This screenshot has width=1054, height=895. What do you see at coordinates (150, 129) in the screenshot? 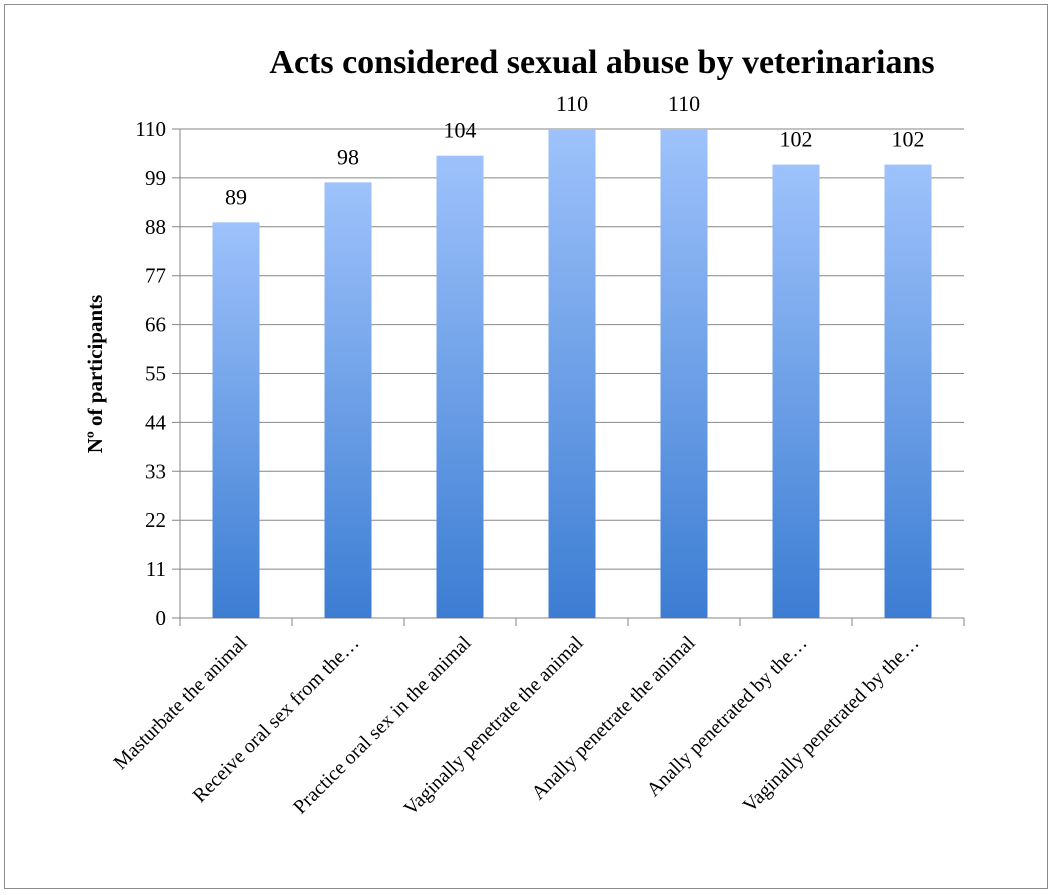
I see `y-tick-label: 110` at bounding box center [150, 129].